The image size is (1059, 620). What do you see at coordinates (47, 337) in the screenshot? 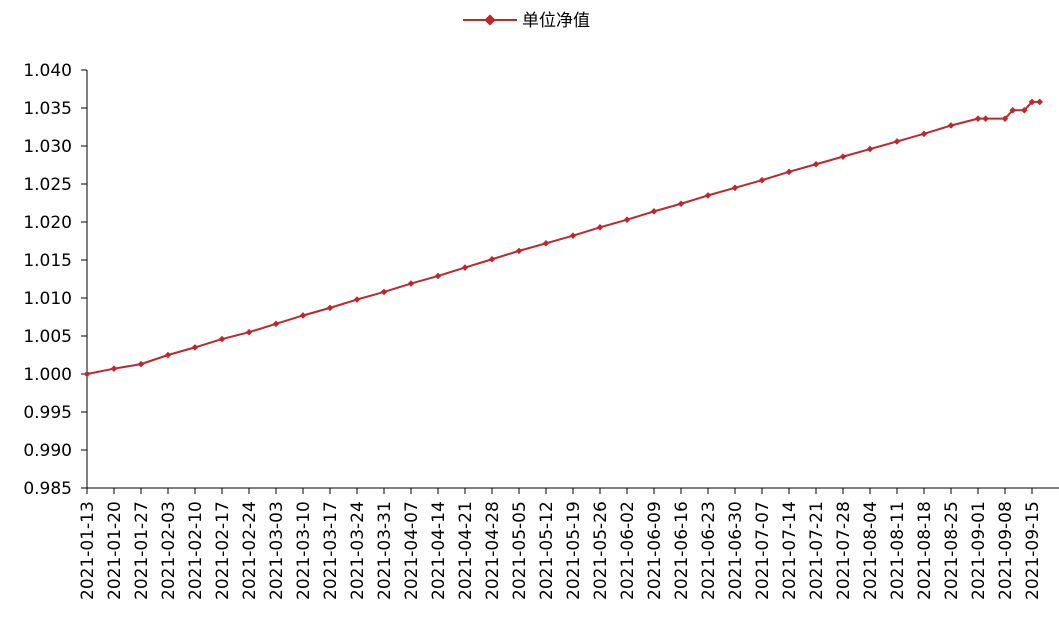
I see `y-tick-label: 1.005` at bounding box center [47, 337].